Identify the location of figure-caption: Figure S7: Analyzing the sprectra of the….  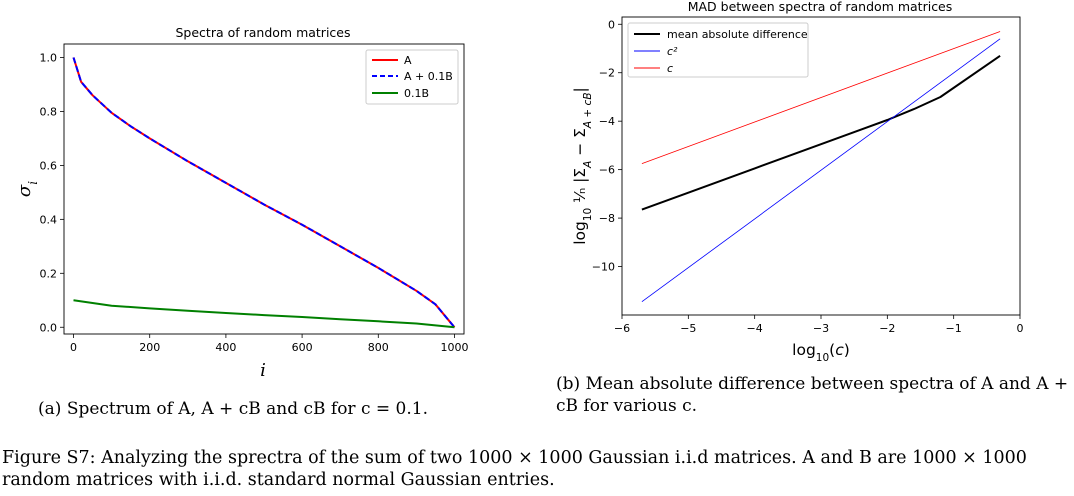
(514, 469).